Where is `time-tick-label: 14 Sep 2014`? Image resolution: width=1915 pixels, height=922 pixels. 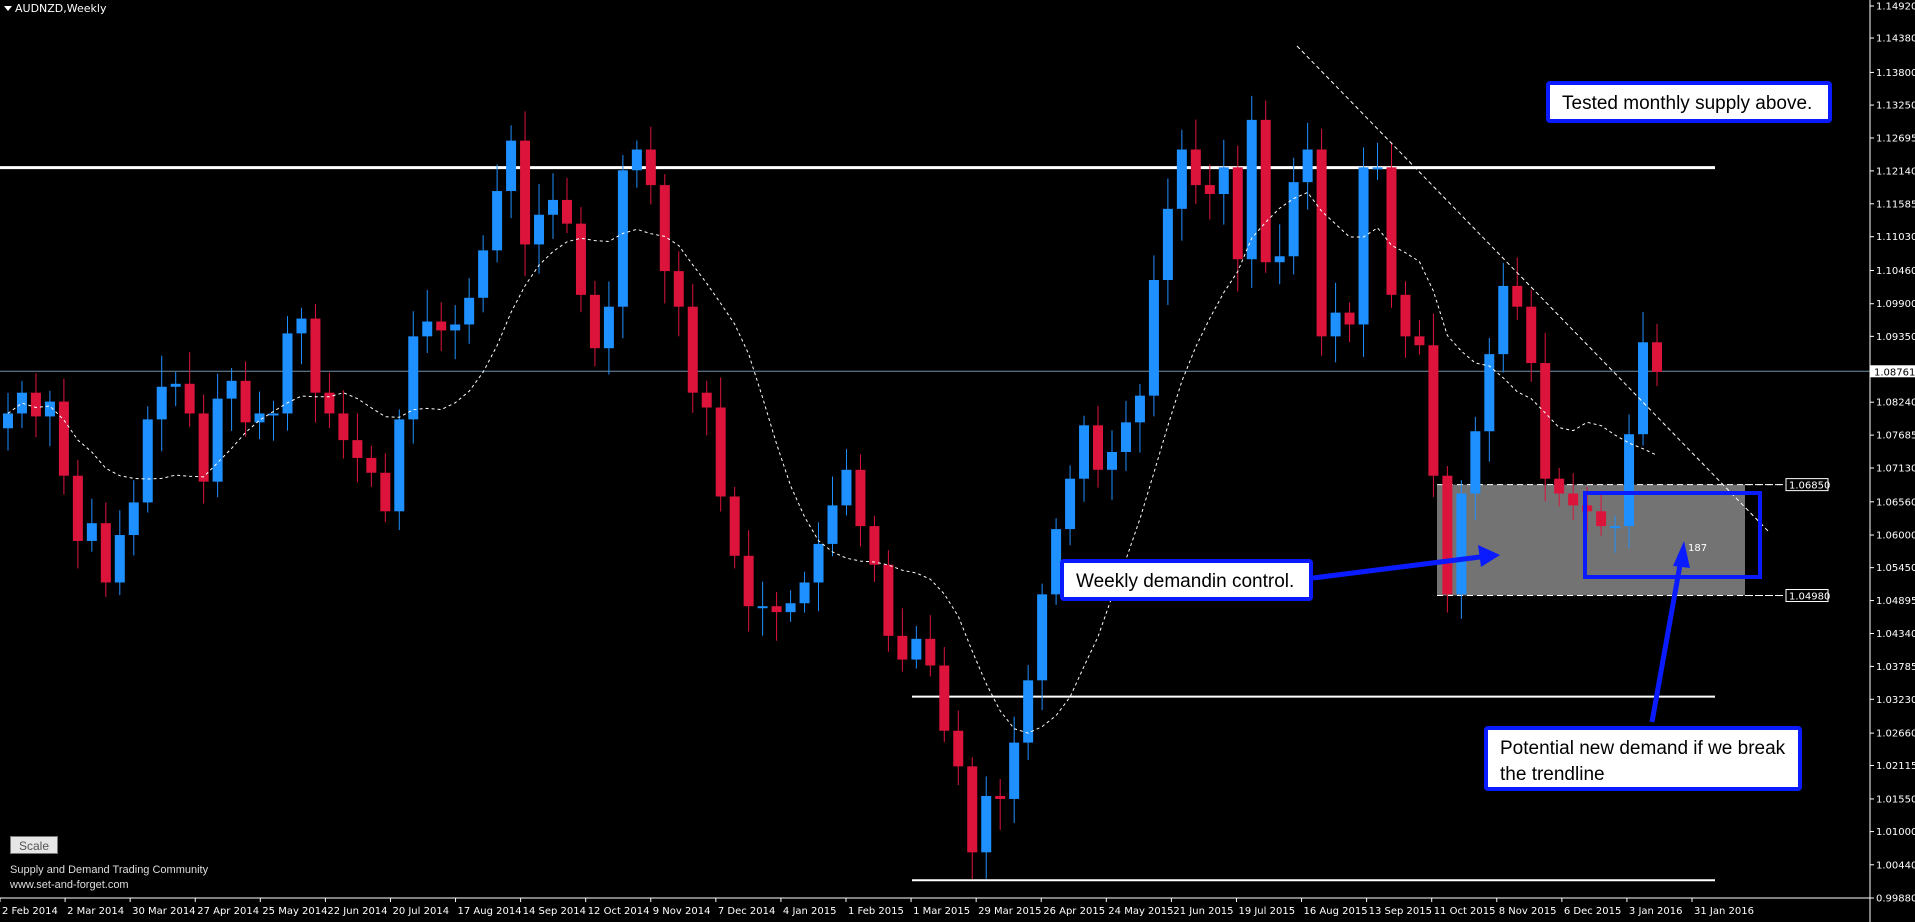 time-tick-label: 14 Sep 2014 is located at coordinates (554, 911).